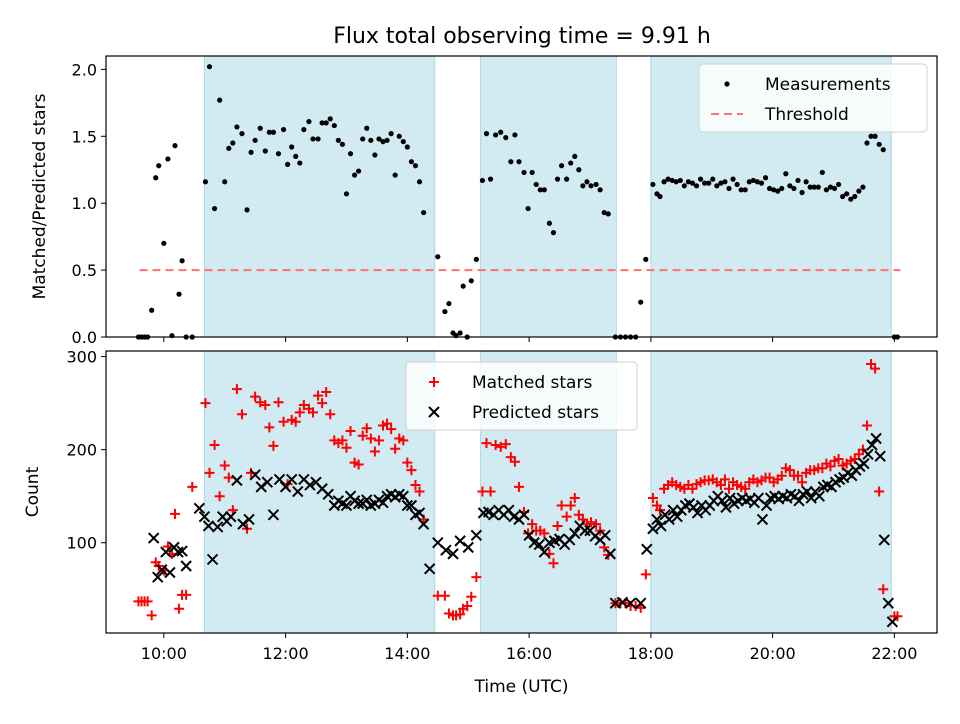  What do you see at coordinates (84, 69) in the screenshot?
I see `y-tick-label: 2.0` at bounding box center [84, 69].